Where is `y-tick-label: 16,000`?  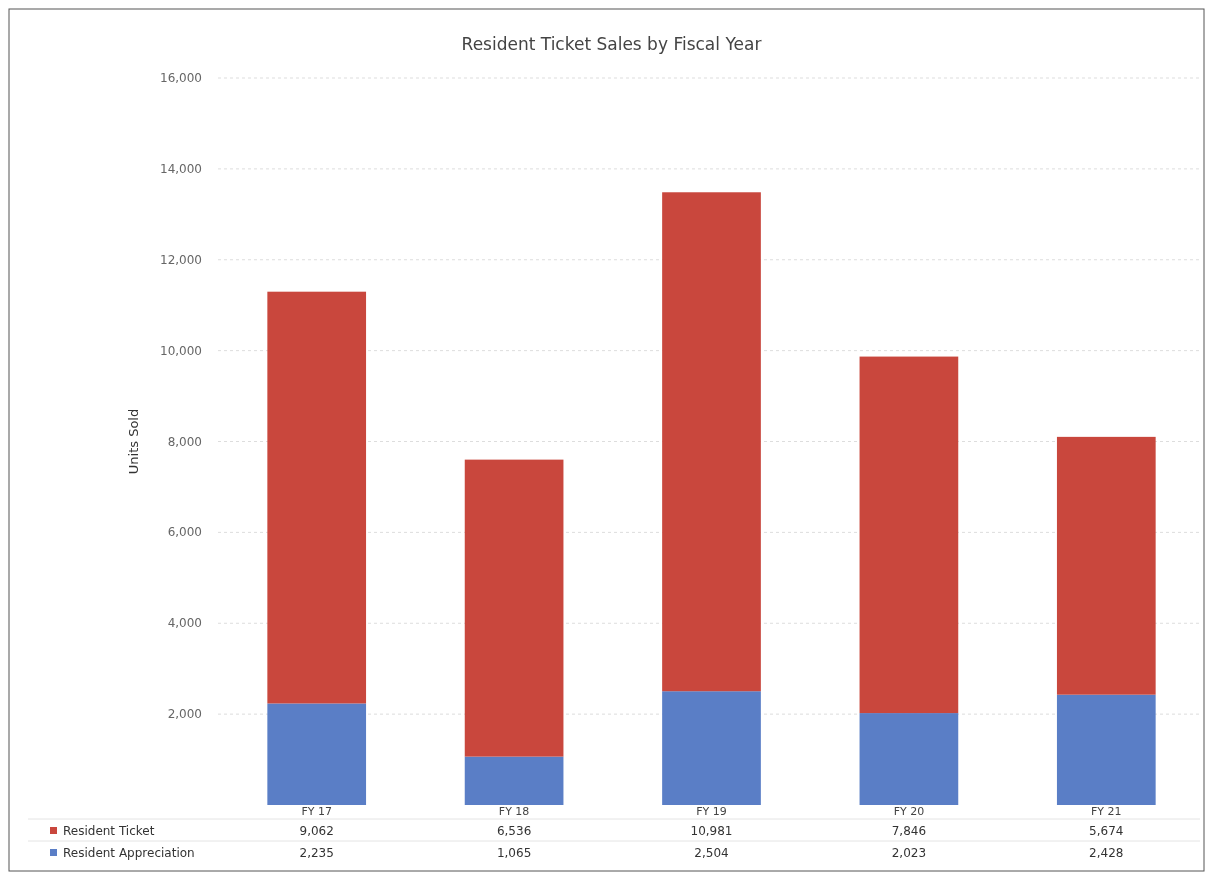
y-tick-label: 16,000 is located at coordinates (181, 78).